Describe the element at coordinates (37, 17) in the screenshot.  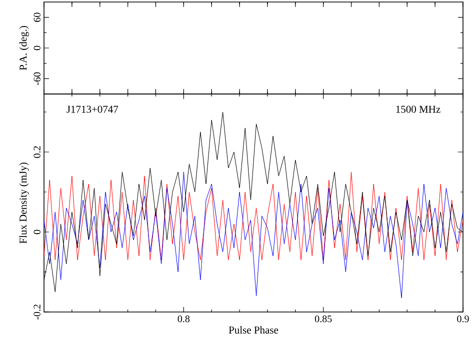
I see `y-tick-label: 60` at that location.